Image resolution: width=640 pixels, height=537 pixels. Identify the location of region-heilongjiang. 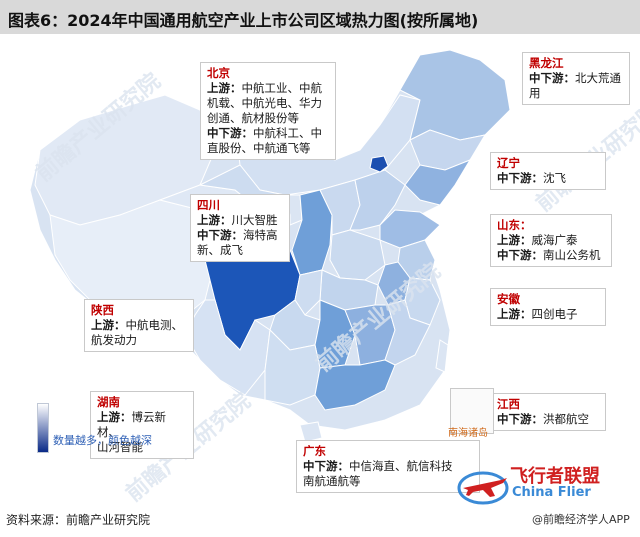
(455, 95).